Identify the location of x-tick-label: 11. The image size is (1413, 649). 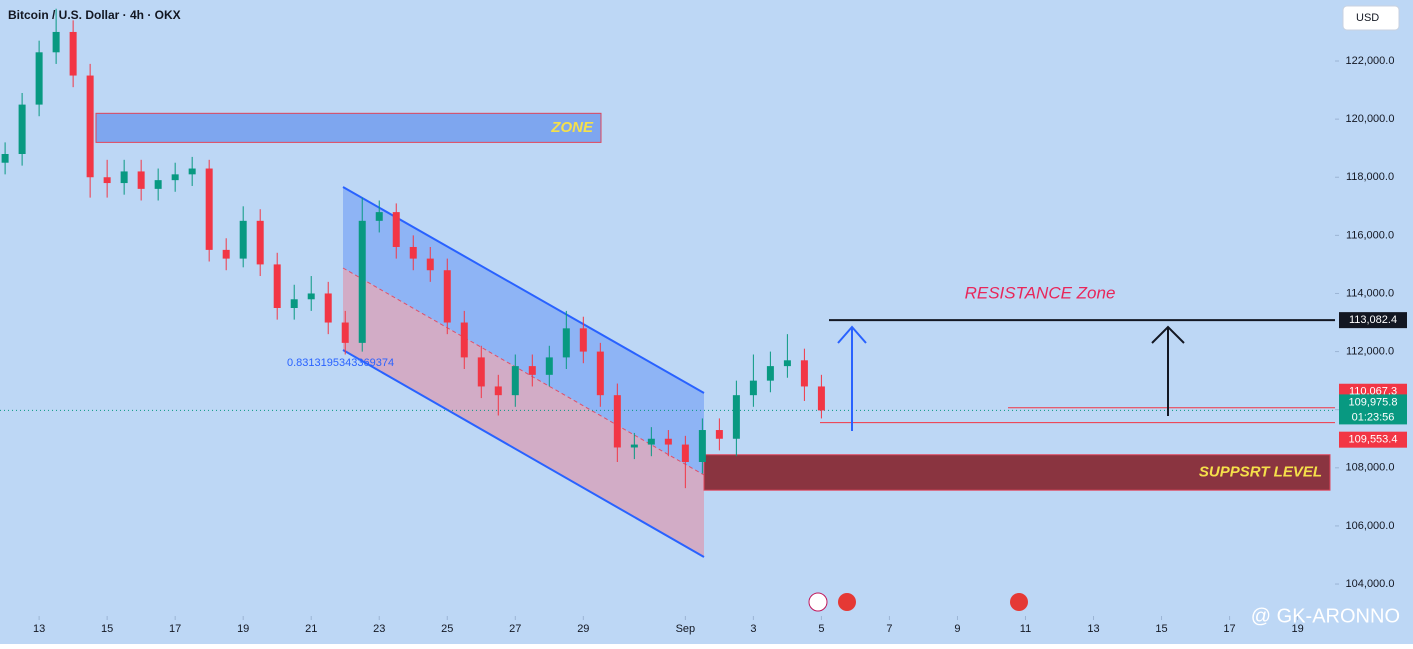
(1025, 629).